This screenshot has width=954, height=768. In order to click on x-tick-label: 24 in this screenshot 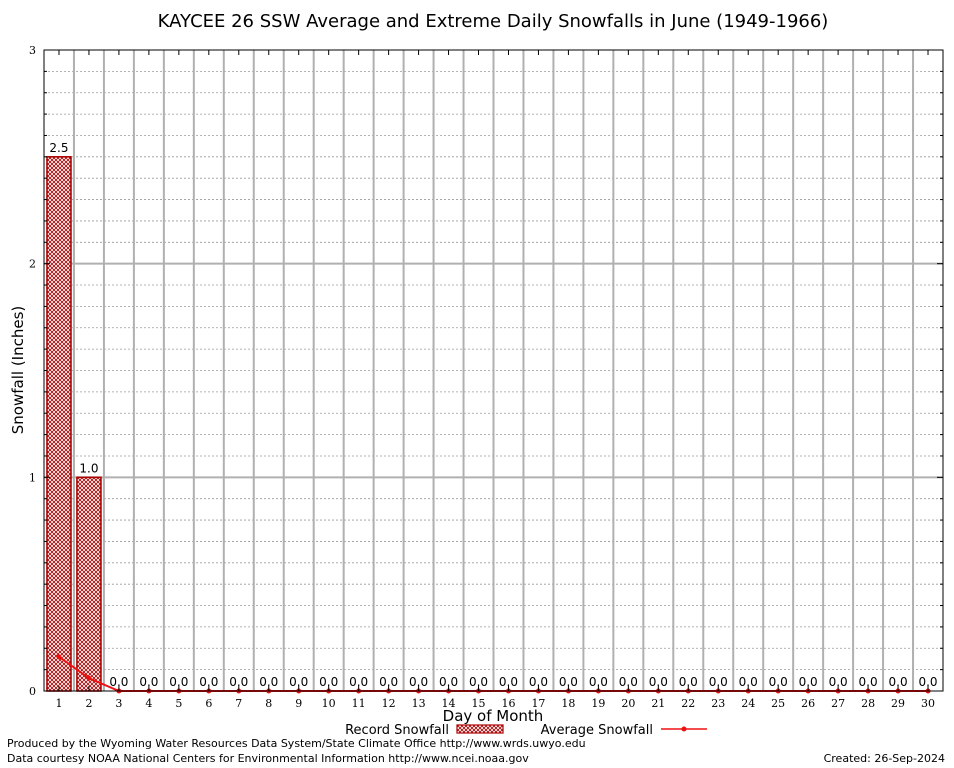, I will do `click(748, 703)`.